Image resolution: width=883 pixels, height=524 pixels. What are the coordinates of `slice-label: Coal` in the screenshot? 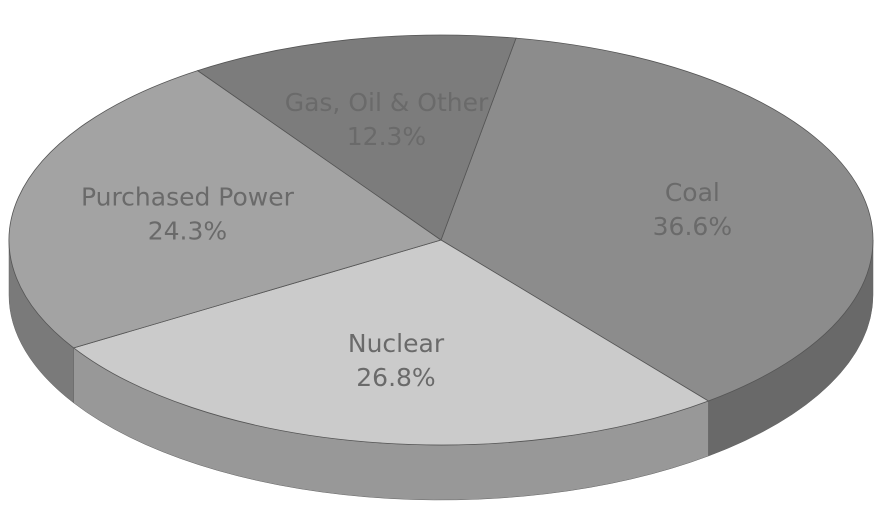 It's located at (692, 192).